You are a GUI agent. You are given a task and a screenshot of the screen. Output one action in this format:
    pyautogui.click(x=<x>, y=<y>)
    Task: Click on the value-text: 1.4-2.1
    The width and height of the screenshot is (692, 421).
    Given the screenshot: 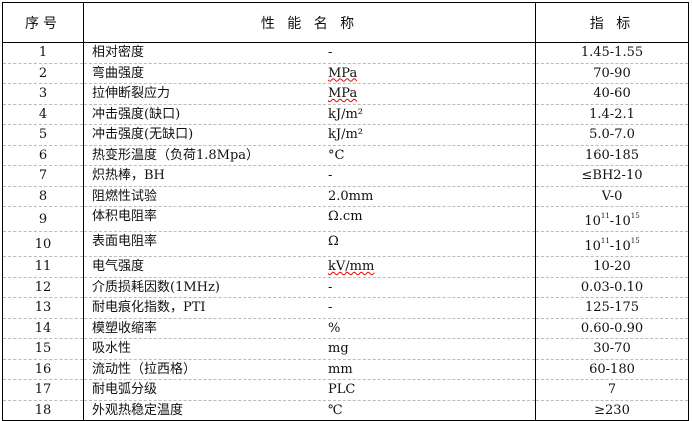 What is the action you would take?
    pyautogui.click(x=612, y=114)
    